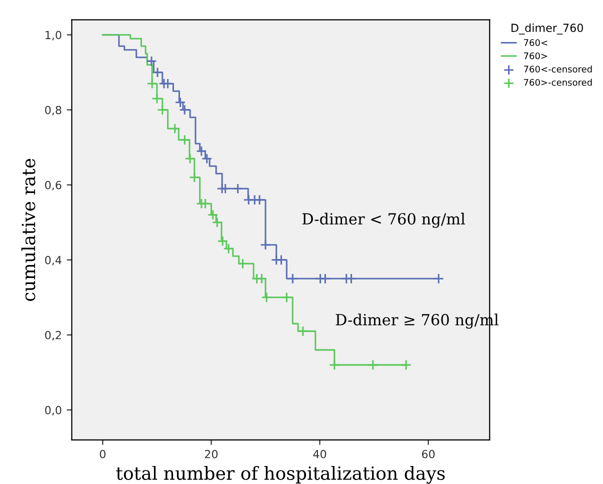 This screenshot has height=484, width=603. Describe the element at coordinates (103, 454) in the screenshot. I see `x-tick-label: 0` at that location.